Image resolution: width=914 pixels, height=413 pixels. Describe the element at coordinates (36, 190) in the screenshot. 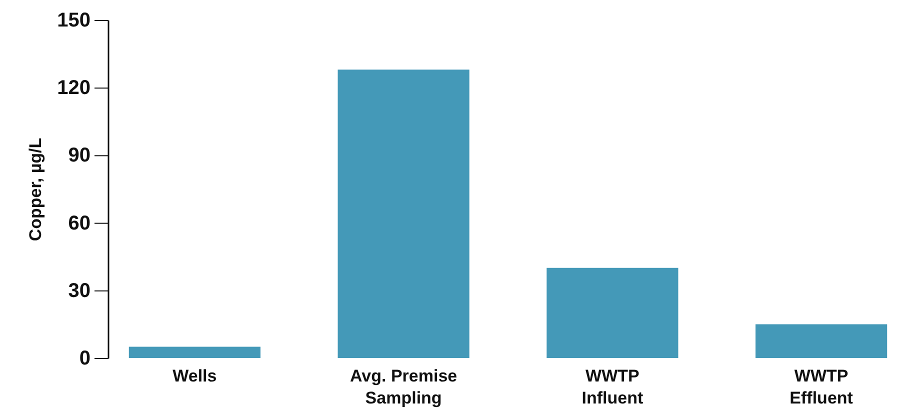

I see `y-axis-title: Copper, µg/L` at that location.